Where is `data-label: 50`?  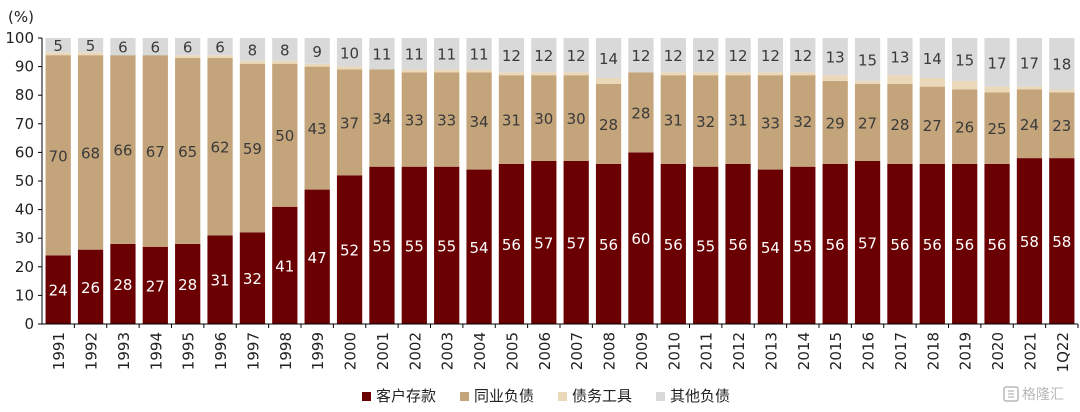
data-label: 50 is located at coordinates (284, 136).